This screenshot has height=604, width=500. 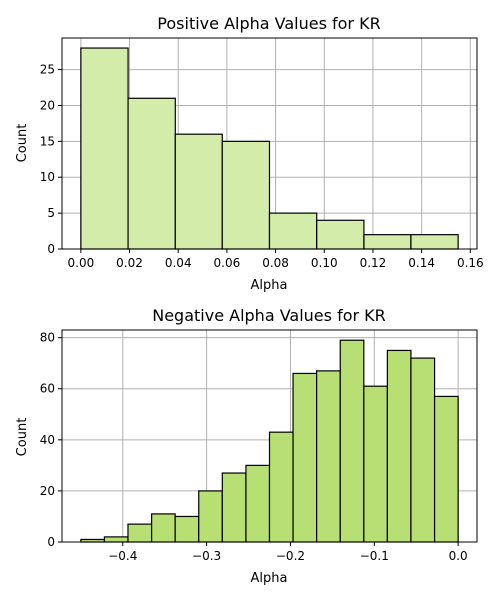 I want to click on x-tick-label: 0.10, so click(x=324, y=263).